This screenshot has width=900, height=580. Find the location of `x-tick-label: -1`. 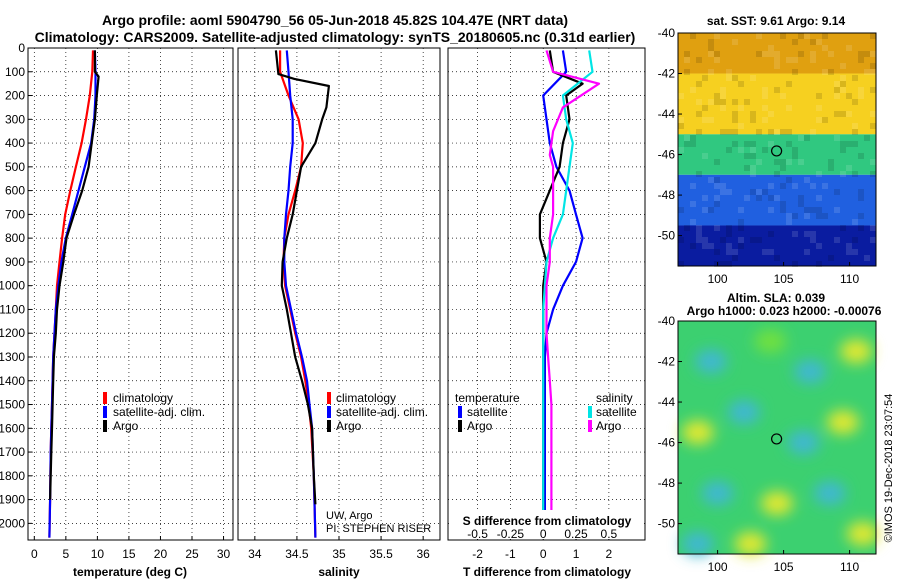

x-tick-label: -1 is located at coordinates (510, 554).